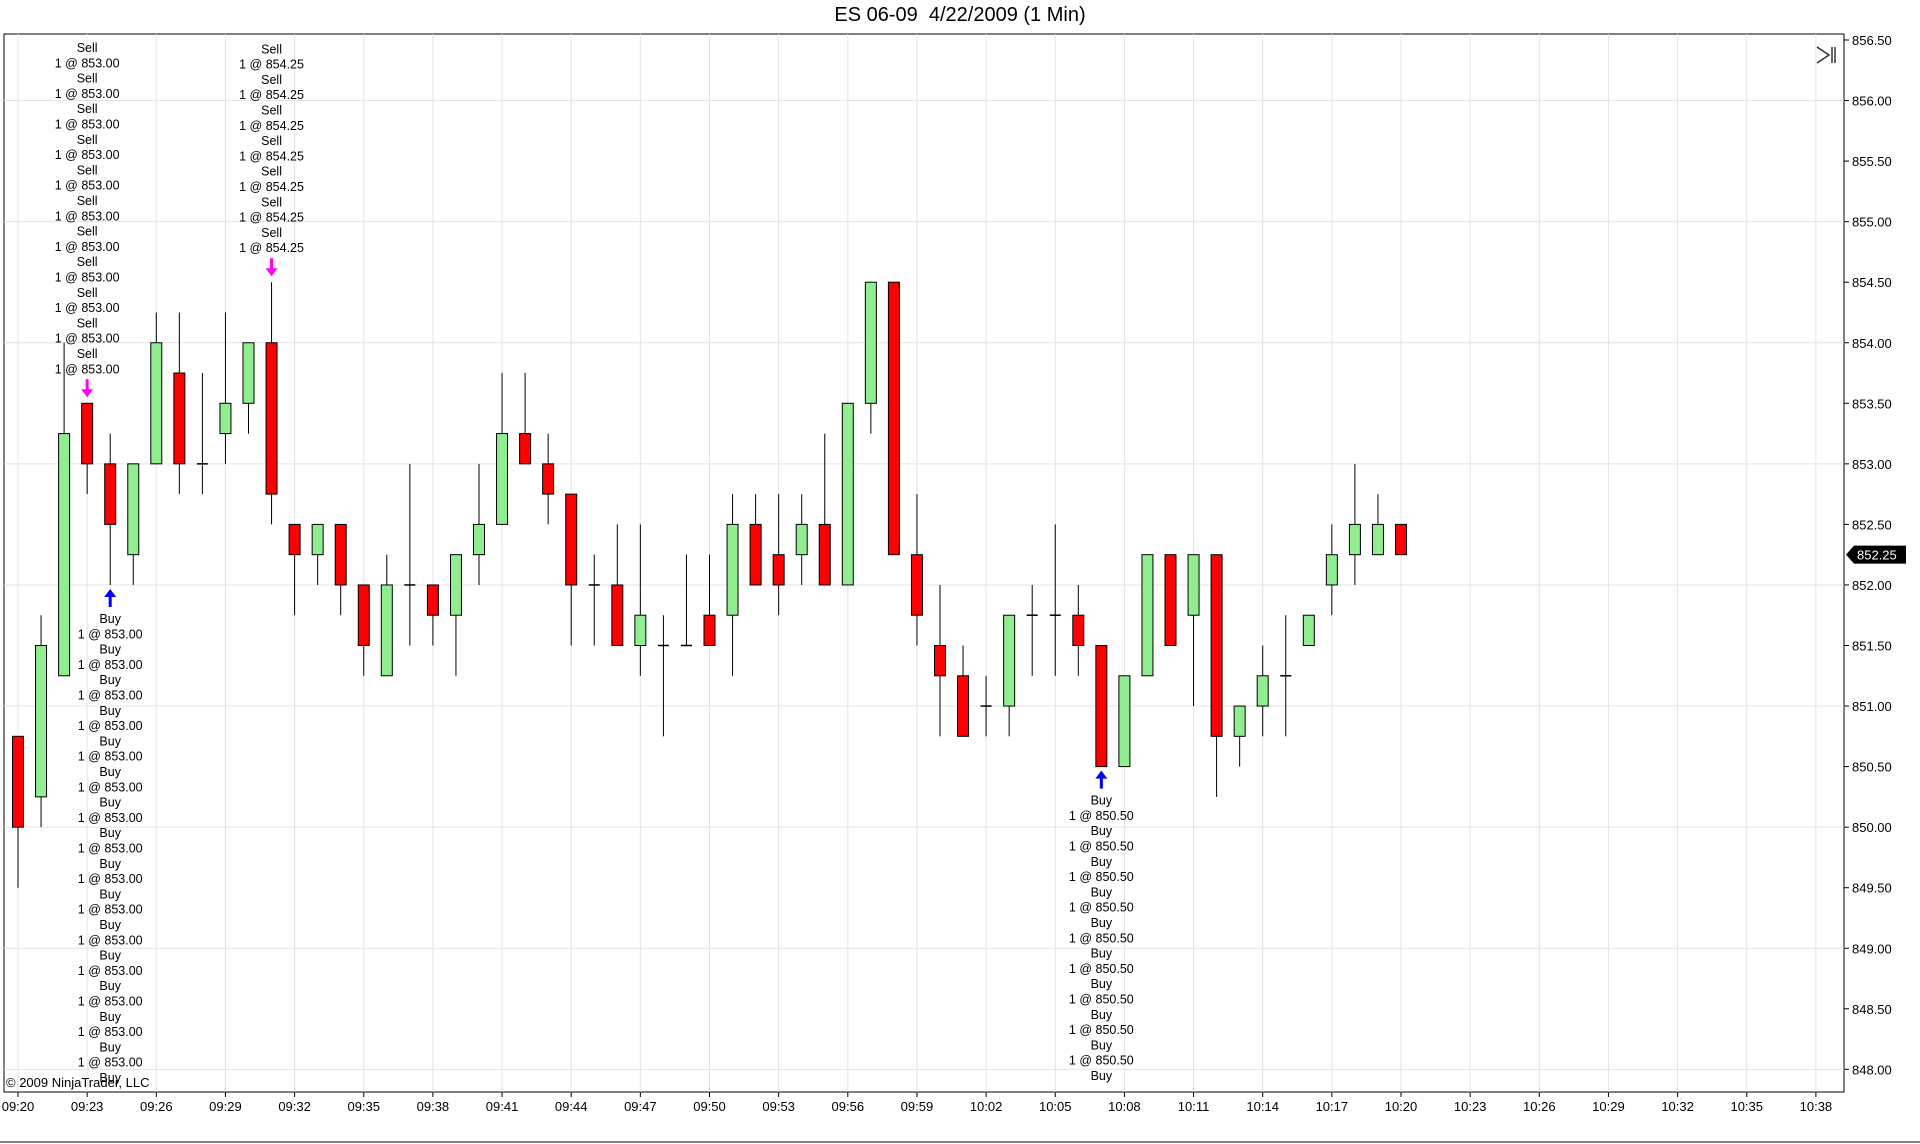  What do you see at coordinates (1539, 1106) in the screenshot?
I see `x-tick-label: 10:26` at bounding box center [1539, 1106].